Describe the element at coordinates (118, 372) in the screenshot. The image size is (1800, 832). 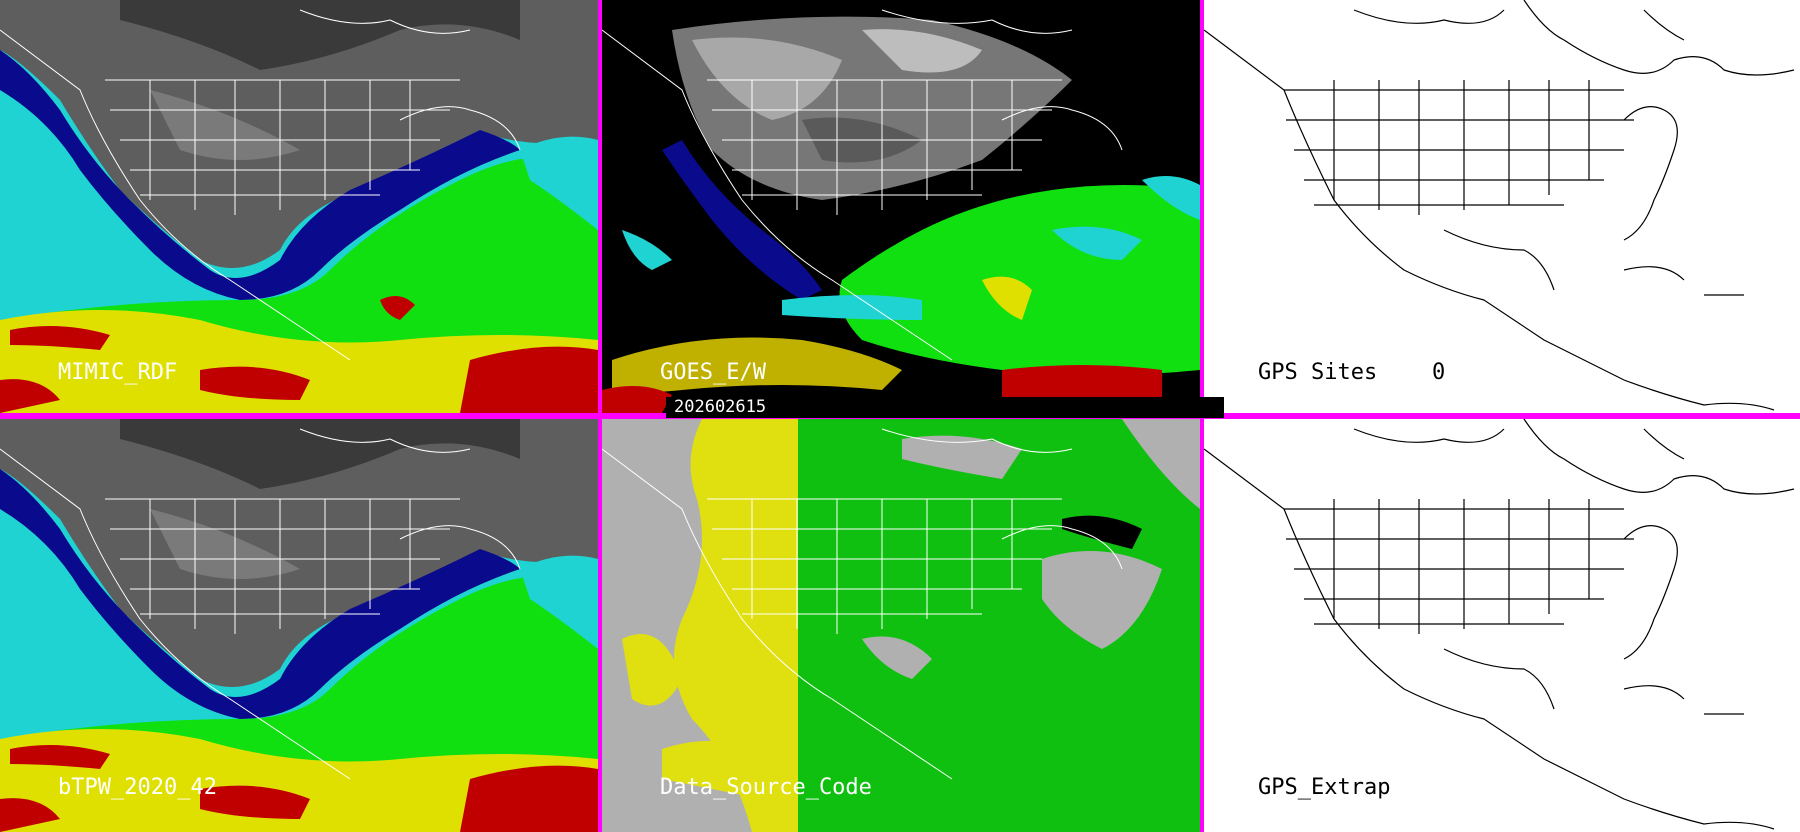
I see `mimic-rdf-label: MIMIC_RDF` at that location.